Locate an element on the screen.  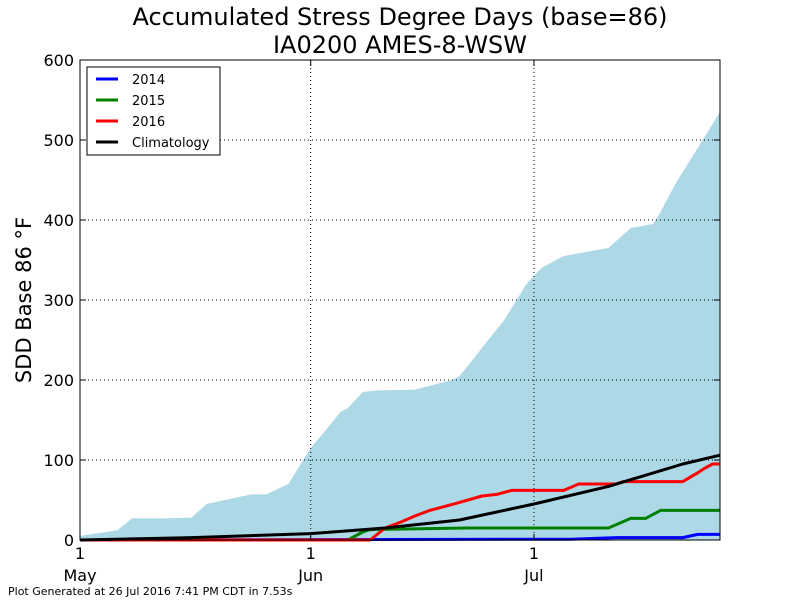
series-line-2015 is located at coordinates (400, 525).